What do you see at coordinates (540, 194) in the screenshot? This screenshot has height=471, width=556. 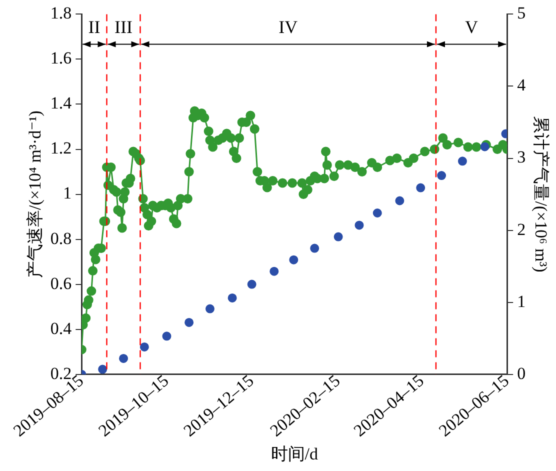 I see `y2-axis-title: 累计产气量/(×10⁶ m³)` at bounding box center [540, 194].